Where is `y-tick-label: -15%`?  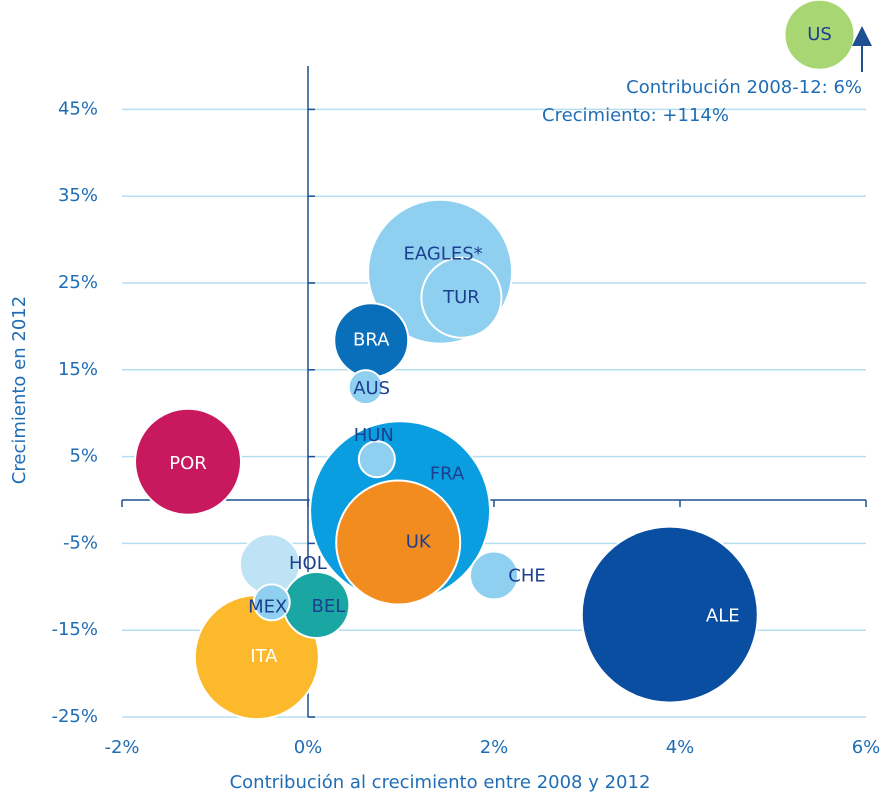 y-tick-label: -15% is located at coordinates (74, 629).